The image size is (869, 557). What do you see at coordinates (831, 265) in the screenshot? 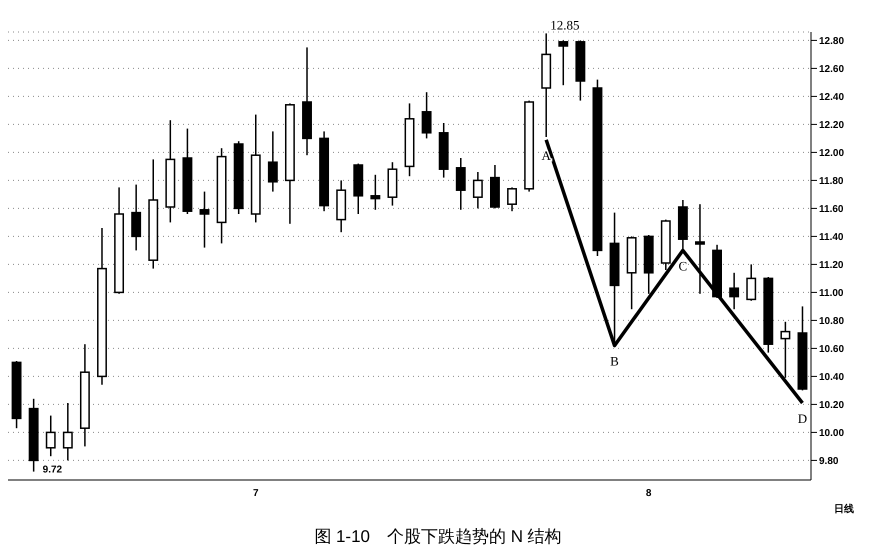
I see `y-tick-label: 11.20` at bounding box center [831, 265].